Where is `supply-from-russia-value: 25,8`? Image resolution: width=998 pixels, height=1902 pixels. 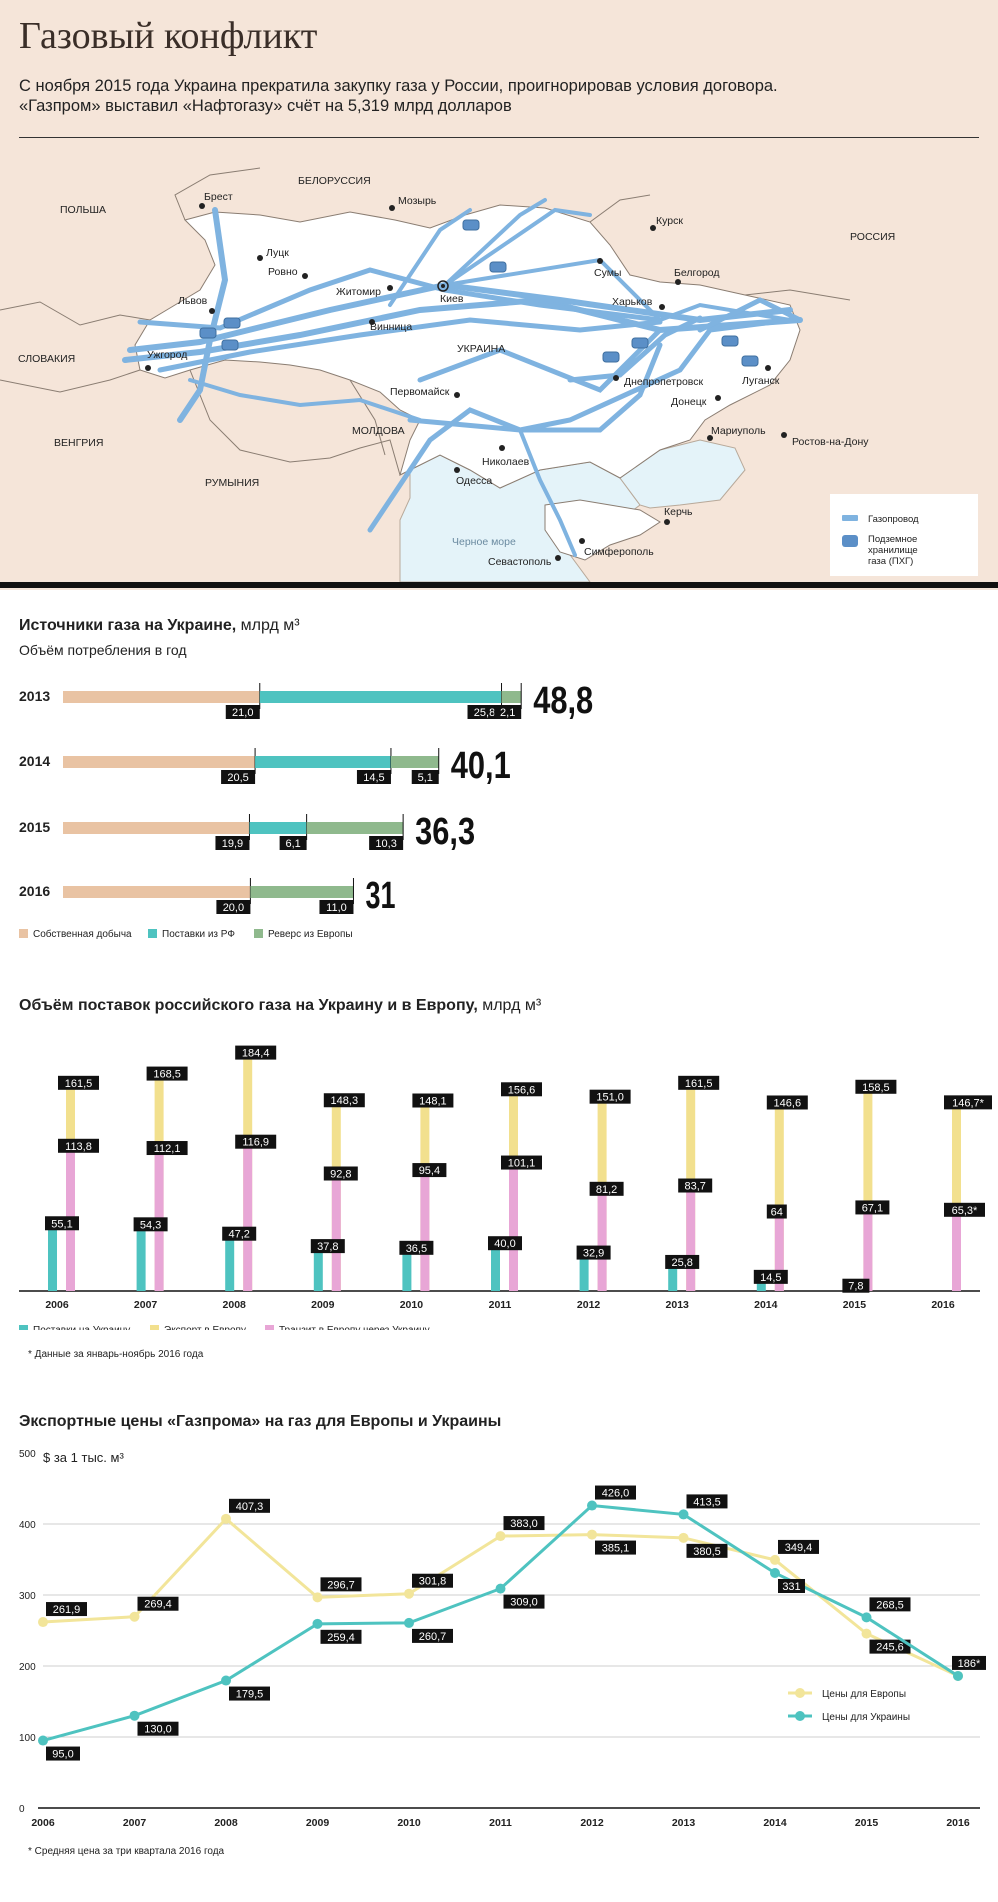 supply-from-russia-value: 25,8 is located at coordinates (484, 713).